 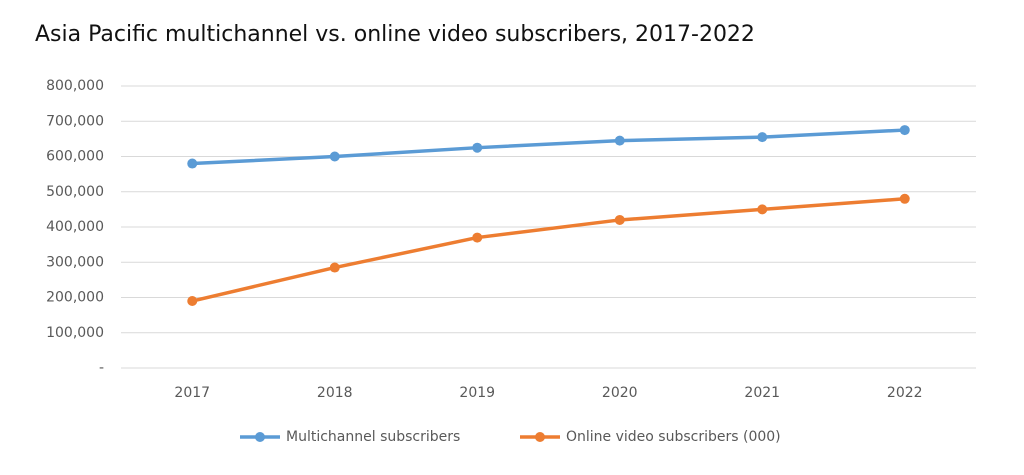 What do you see at coordinates (673, 437) in the screenshot?
I see `legend-label: Online video subscribers (000)` at bounding box center [673, 437].